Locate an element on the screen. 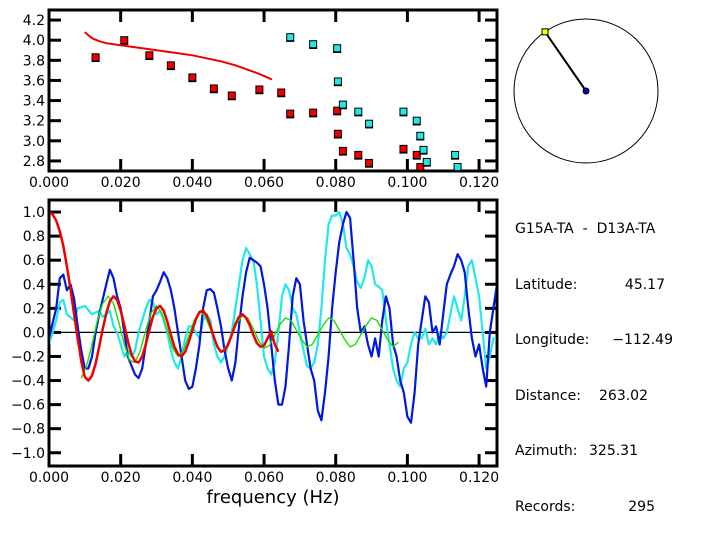  records-label: Records: is located at coordinates (545, 506).